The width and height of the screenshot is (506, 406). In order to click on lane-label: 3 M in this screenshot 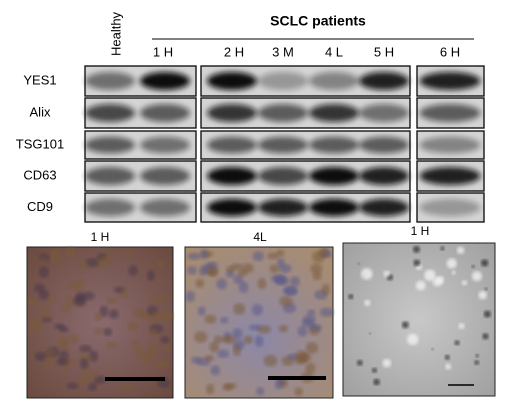, I will do `click(283, 51)`.